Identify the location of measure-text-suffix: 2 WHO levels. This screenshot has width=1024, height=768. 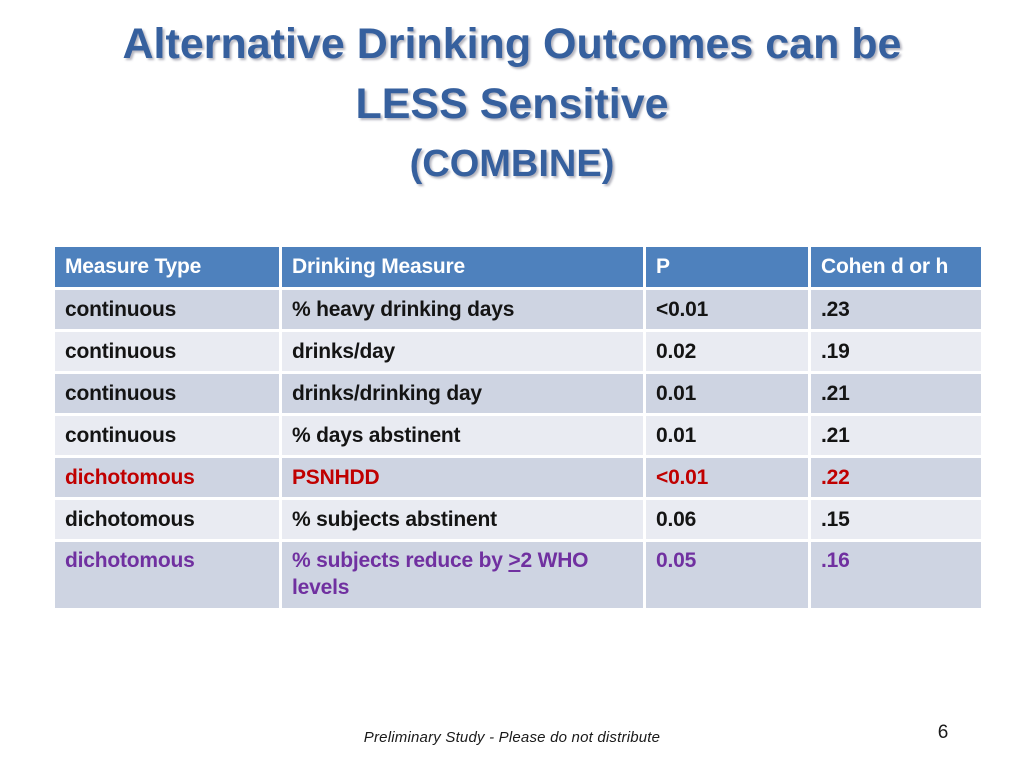
(440, 574).